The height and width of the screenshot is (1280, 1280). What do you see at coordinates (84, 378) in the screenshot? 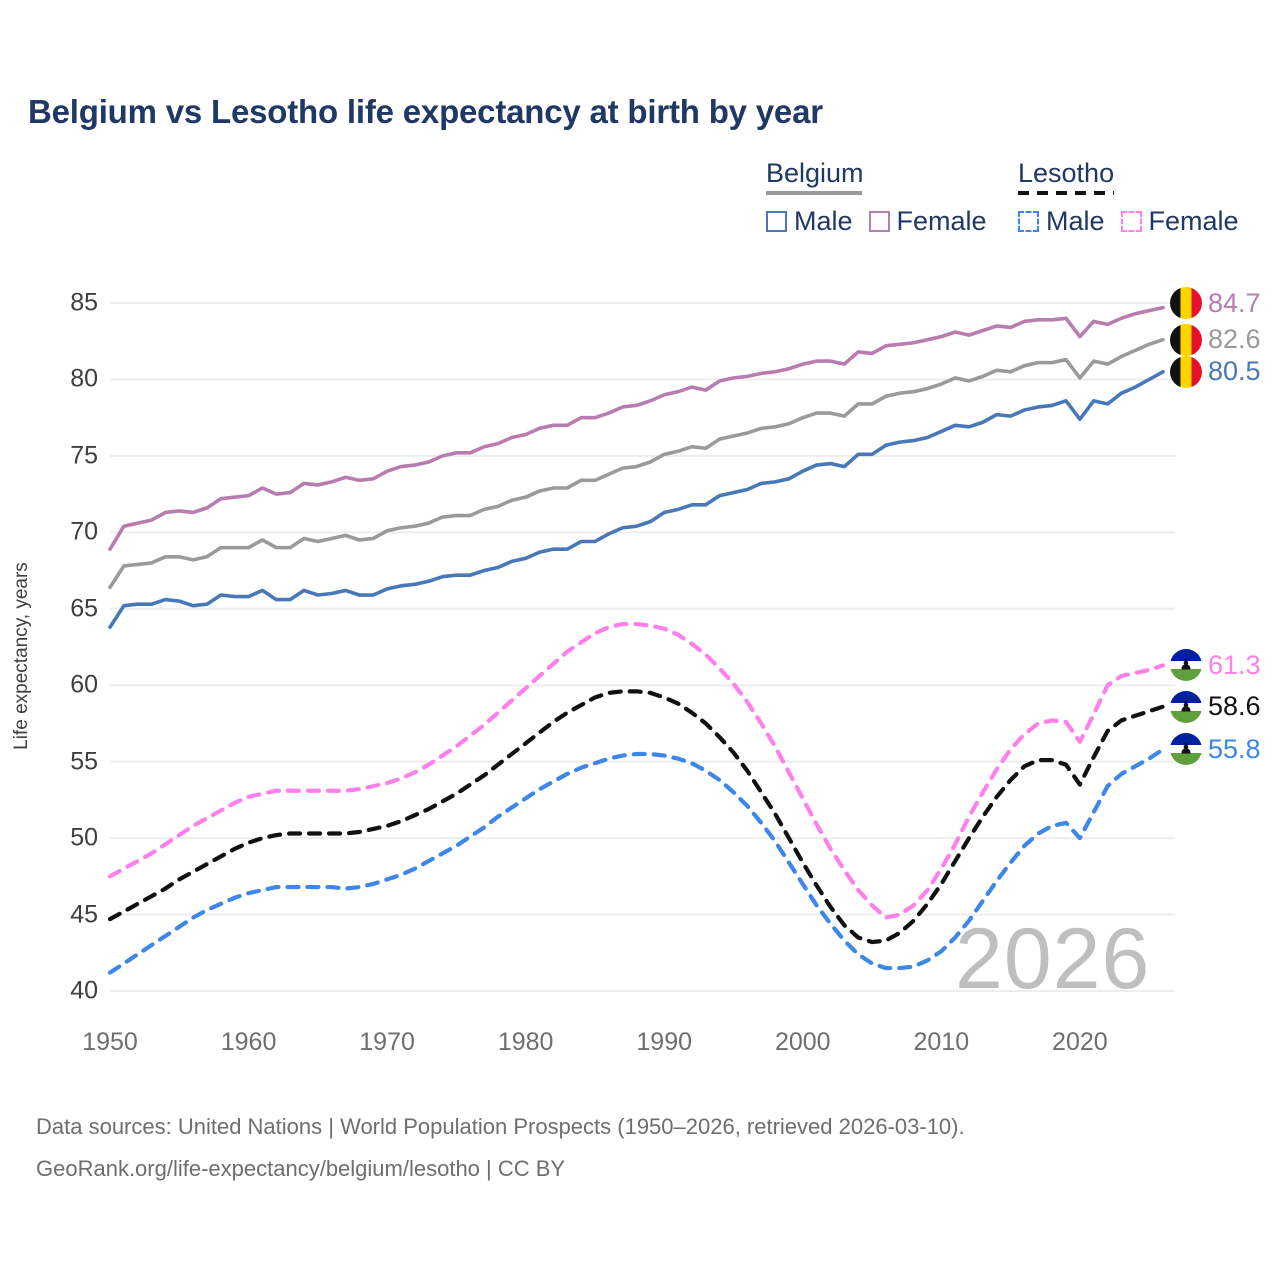
I see `y-axis-tick-label: 80` at bounding box center [84, 378].